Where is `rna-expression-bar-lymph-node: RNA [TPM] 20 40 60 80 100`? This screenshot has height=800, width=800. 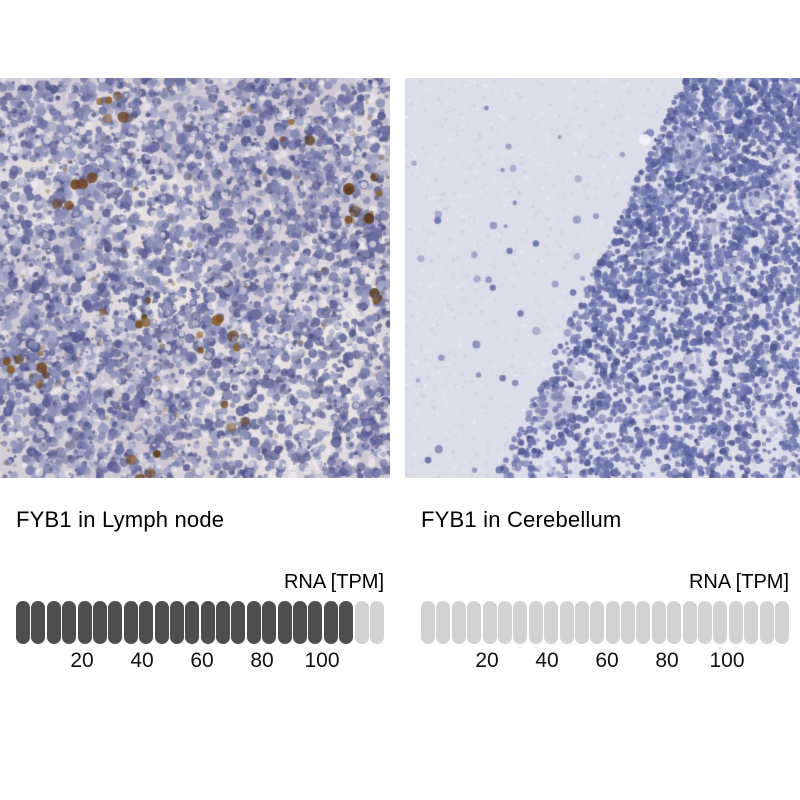 rna-expression-bar-lymph-node: RNA [TPM] 20 40 60 80 100 is located at coordinates (192, 622).